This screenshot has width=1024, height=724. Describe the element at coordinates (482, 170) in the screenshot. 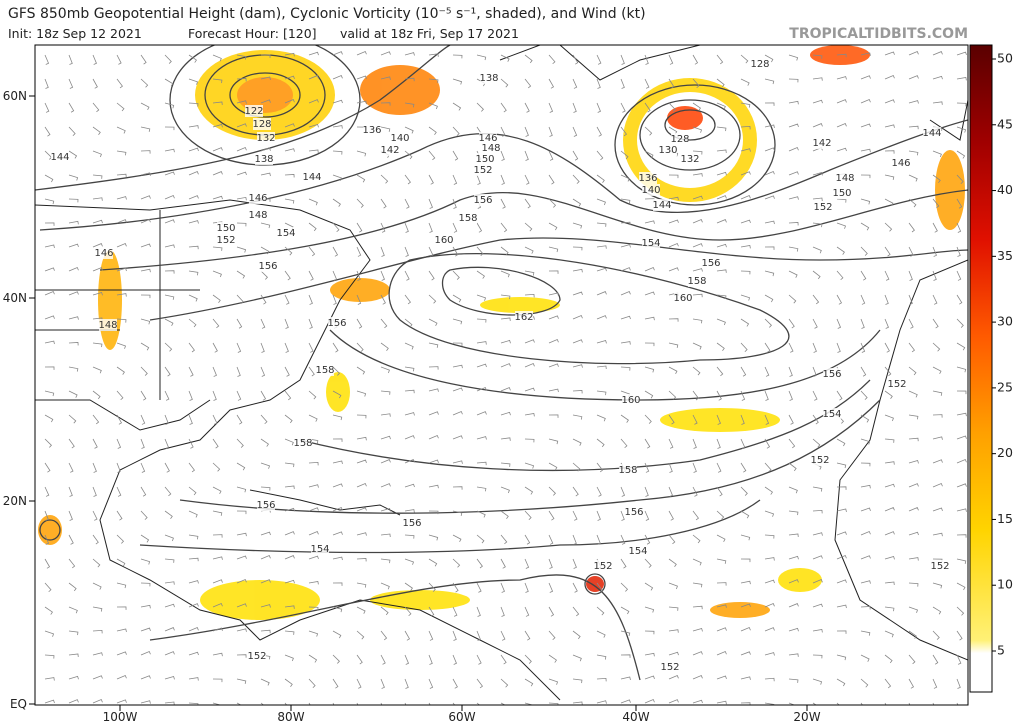

I see `contour-label: 152` at that location.